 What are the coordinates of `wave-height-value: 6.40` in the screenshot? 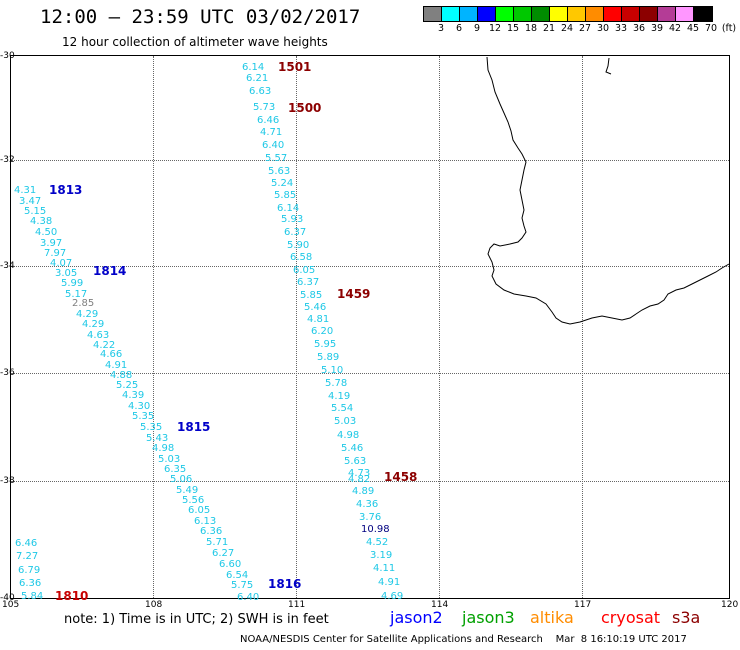 It's located at (248, 597).